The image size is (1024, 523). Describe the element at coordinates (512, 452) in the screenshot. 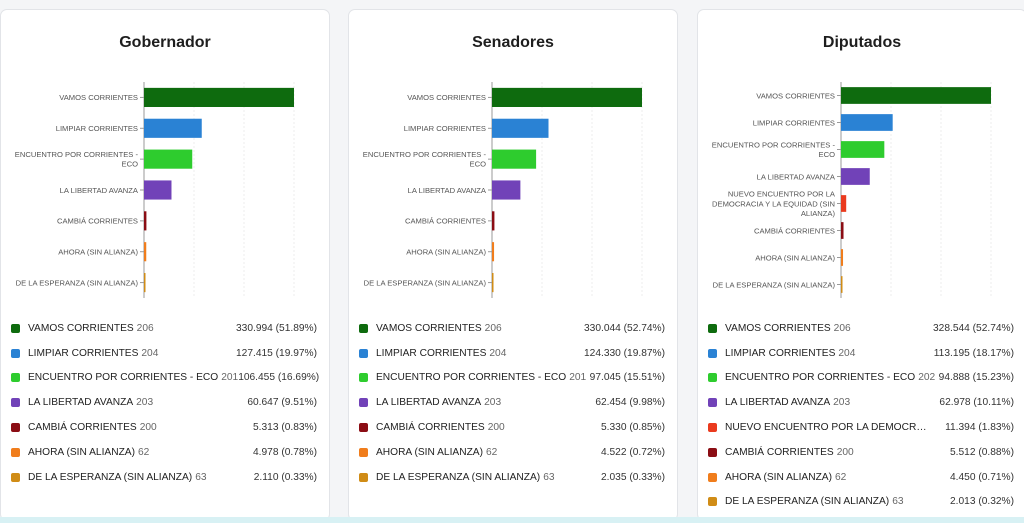

I see `legend-item: AHORA (SIN ALIANZA) 62 4.522 (0.72%)` at that location.